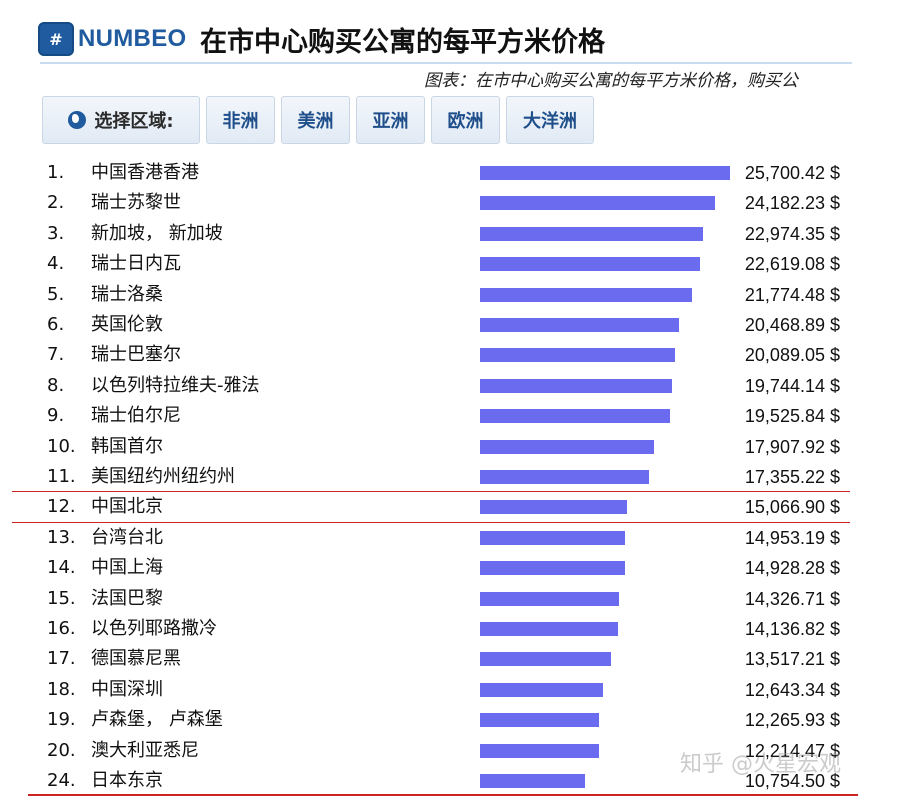 The height and width of the screenshot is (800, 900). What do you see at coordinates (127, 507) in the screenshot?
I see `city-label: 中国北京` at bounding box center [127, 507].